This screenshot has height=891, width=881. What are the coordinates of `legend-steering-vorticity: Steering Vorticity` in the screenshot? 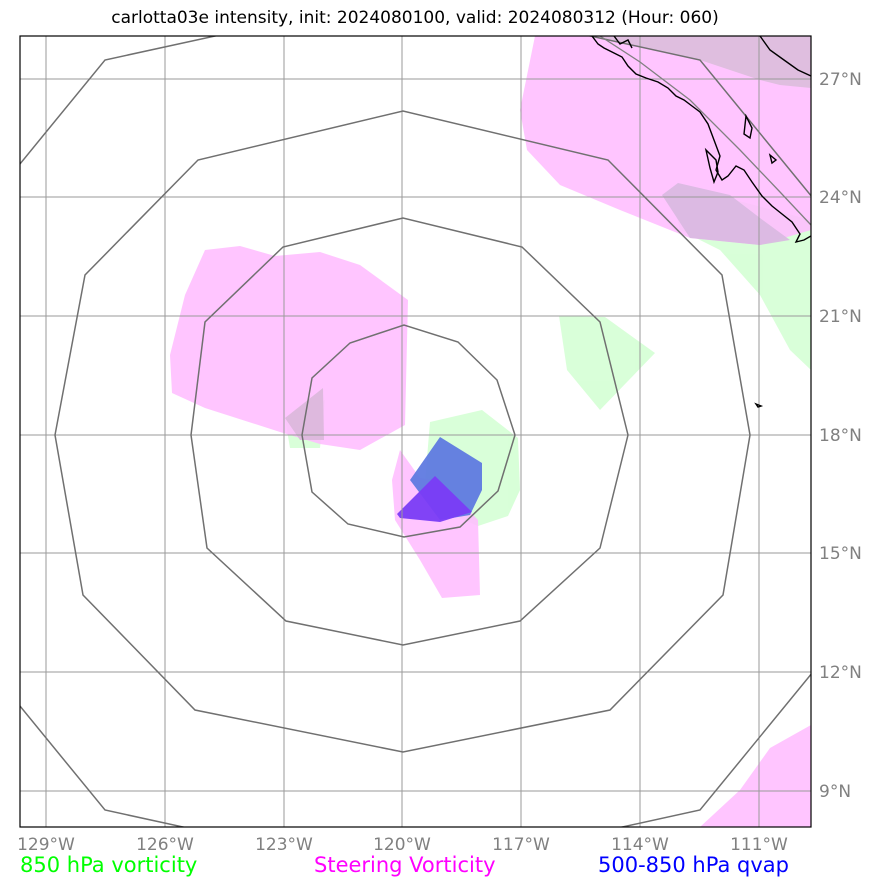 It's located at (405, 865).